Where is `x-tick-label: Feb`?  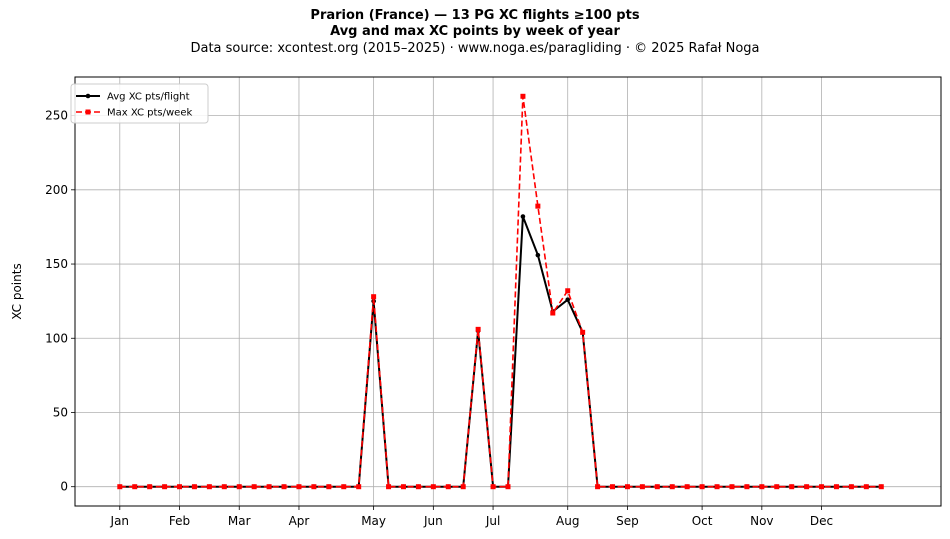 x-tick-label: Feb is located at coordinates (179, 521).